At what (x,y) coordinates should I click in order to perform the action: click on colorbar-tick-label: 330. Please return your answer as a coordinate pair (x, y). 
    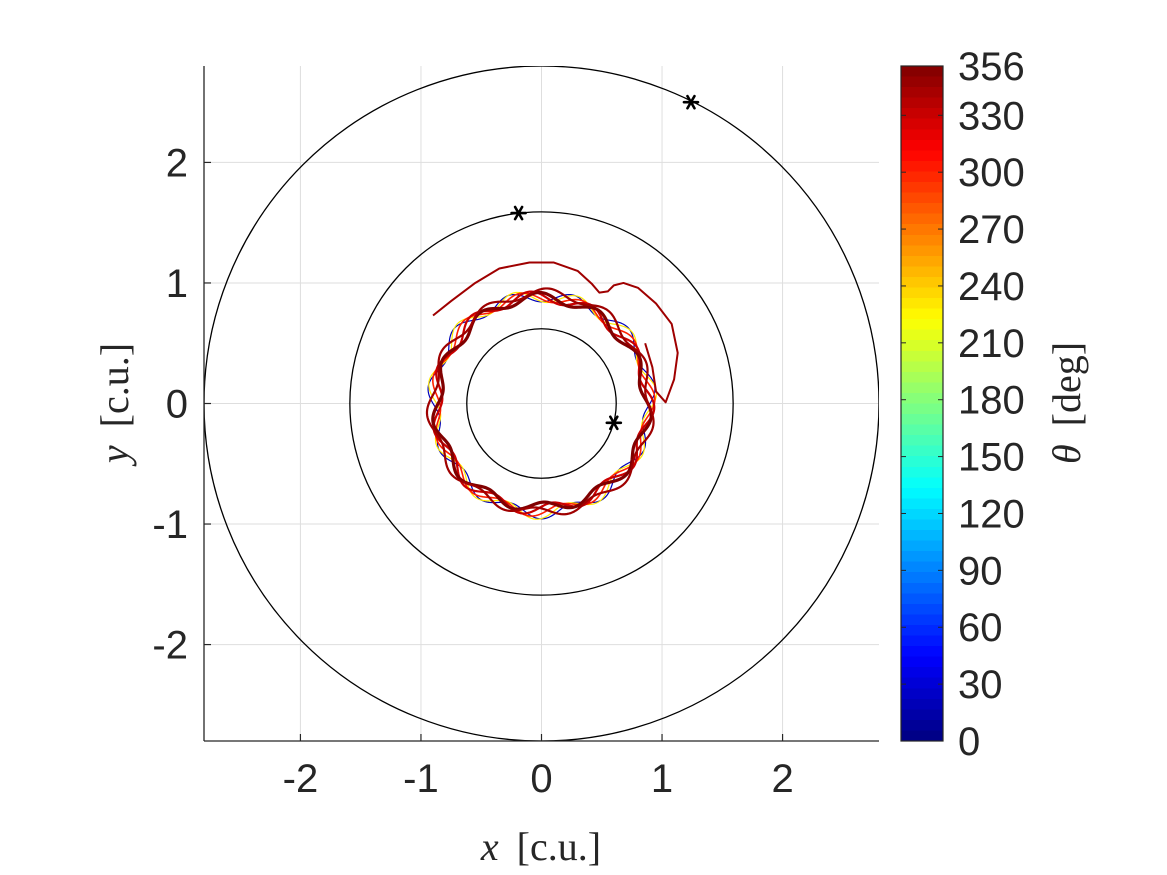
    Looking at the image, I should click on (991, 116).